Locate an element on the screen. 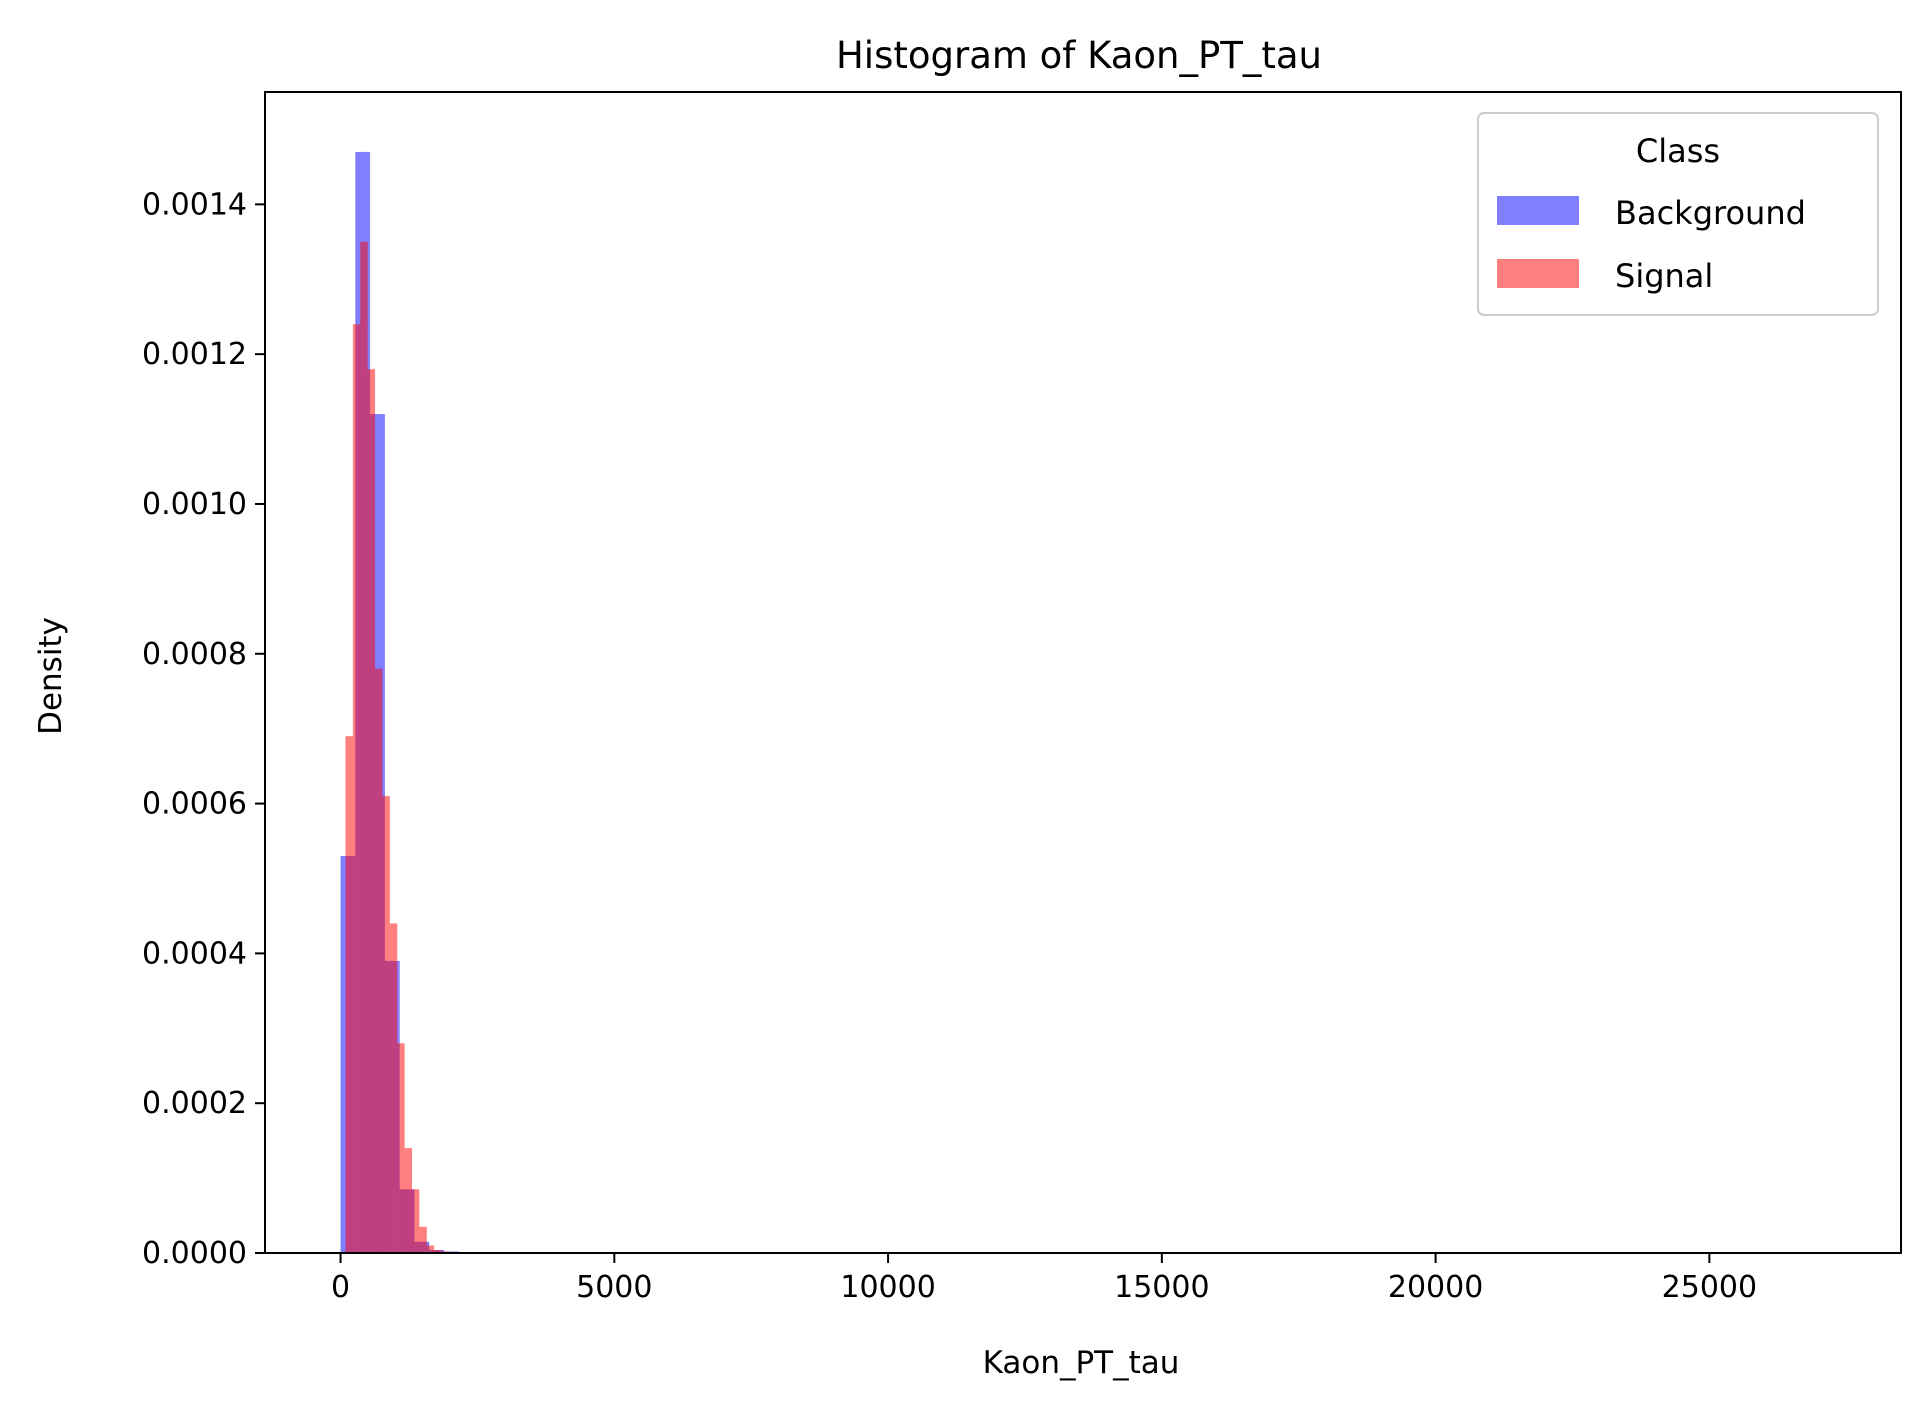 The image size is (1921, 1407). y-axis-label: Density is located at coordinates (51, 676).